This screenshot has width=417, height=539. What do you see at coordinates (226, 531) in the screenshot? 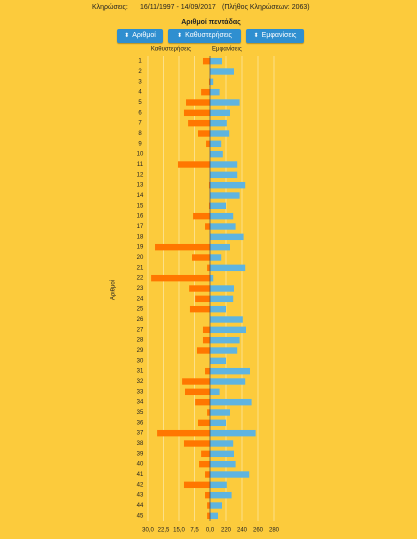
I see `x2-tick-label: 220` at bounding box center [226, 531].